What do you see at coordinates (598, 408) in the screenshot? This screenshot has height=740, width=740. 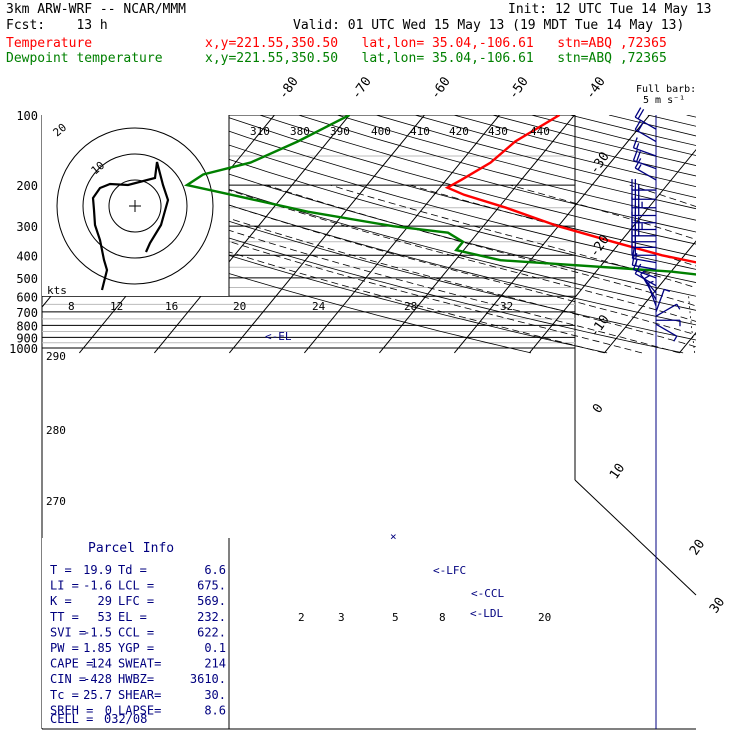 I see `isotherm-tick-label: 0` at bounding box center [598, 408].